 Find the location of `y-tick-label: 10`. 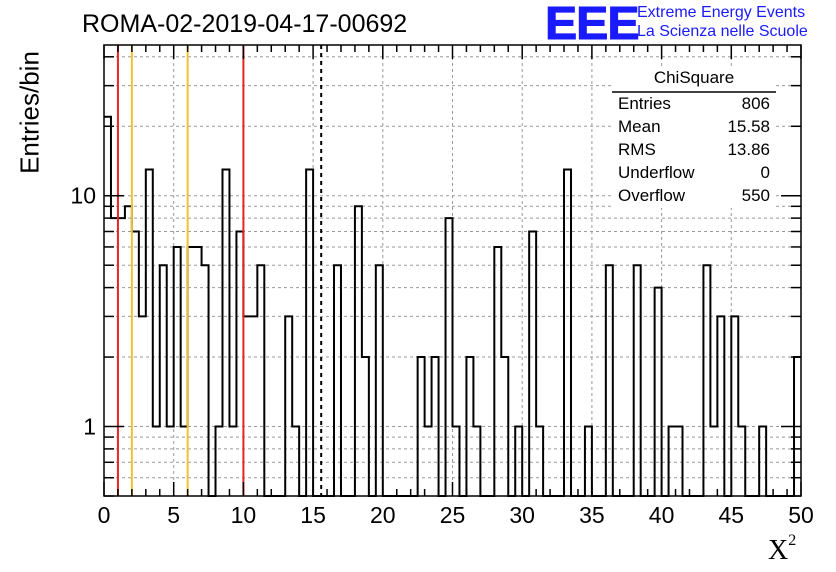

y-tick-label: 10 is located at coordinates (83, 196).